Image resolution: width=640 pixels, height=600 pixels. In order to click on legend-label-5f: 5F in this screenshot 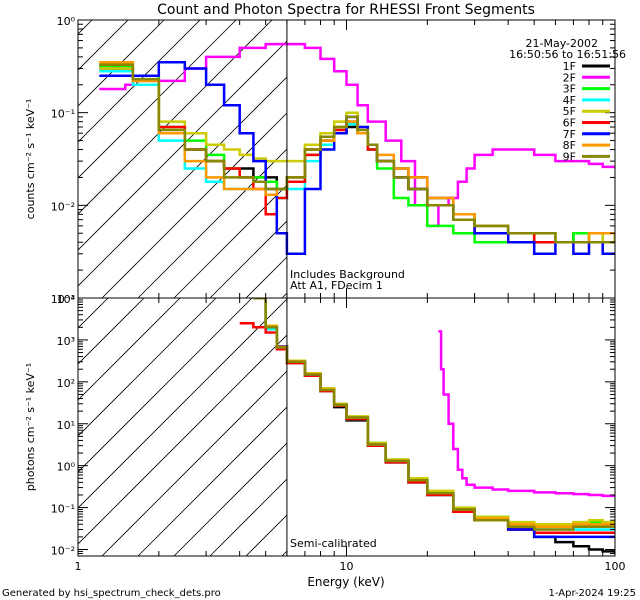, I will do `click(569, 111)`.